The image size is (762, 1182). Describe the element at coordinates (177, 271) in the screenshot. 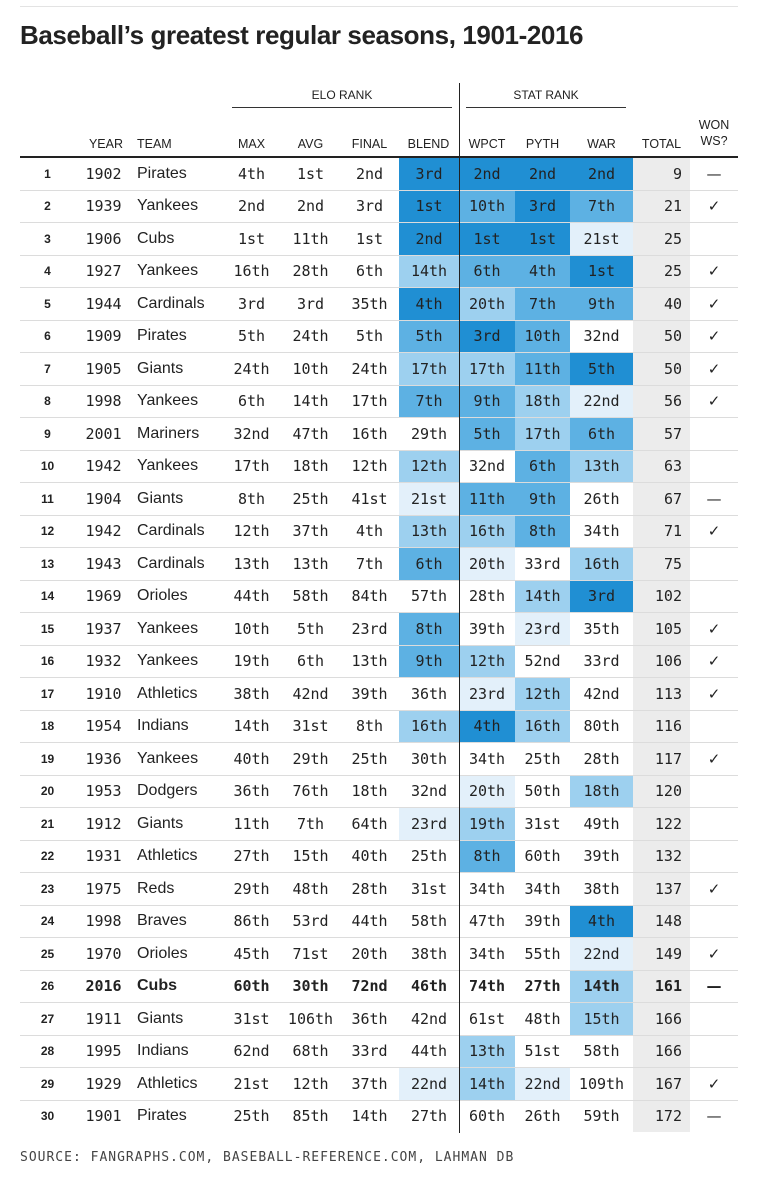

I see `team-cell: Yankees` at that location.